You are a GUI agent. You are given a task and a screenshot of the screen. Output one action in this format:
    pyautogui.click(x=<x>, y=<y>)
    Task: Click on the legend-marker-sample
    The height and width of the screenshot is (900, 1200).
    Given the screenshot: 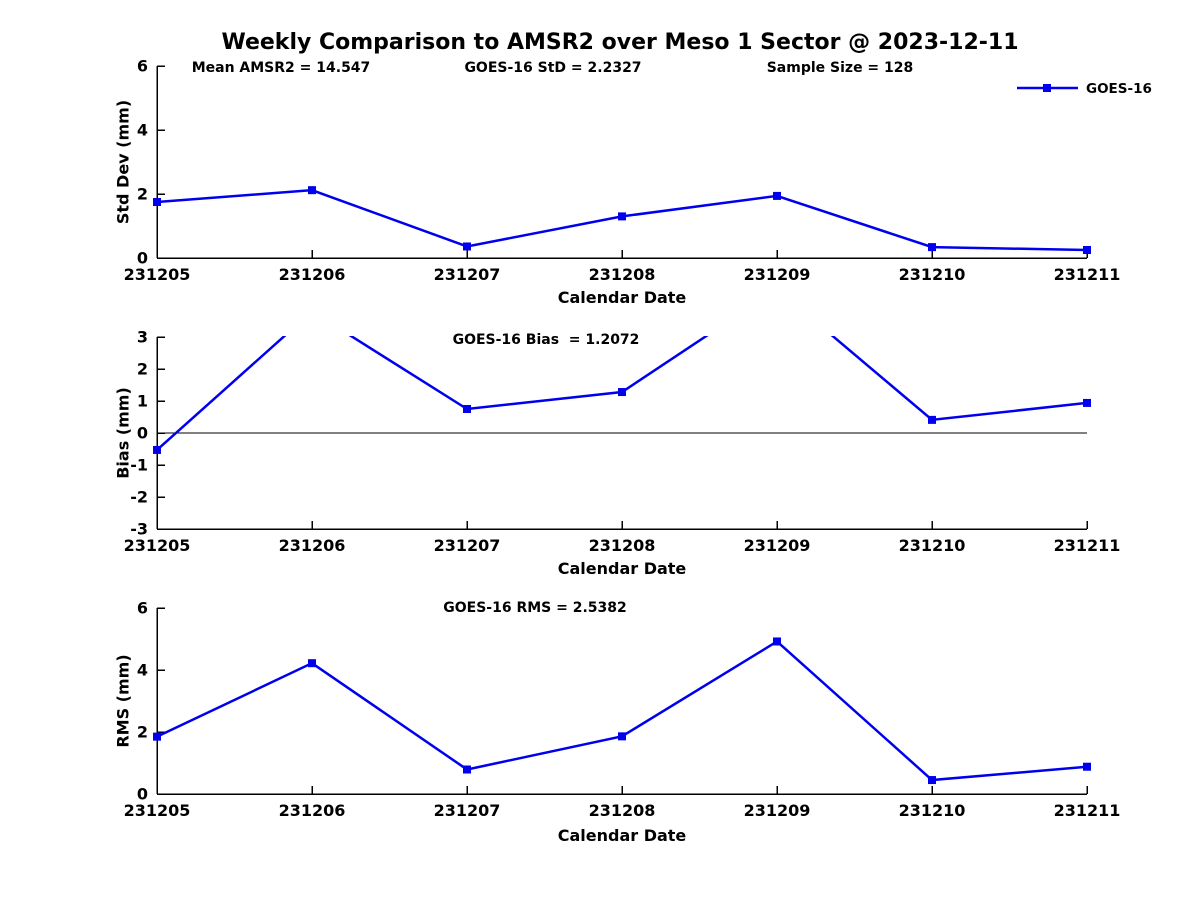 What is the action you would take?
    pyautogui.click(x=1047, y=88)
    